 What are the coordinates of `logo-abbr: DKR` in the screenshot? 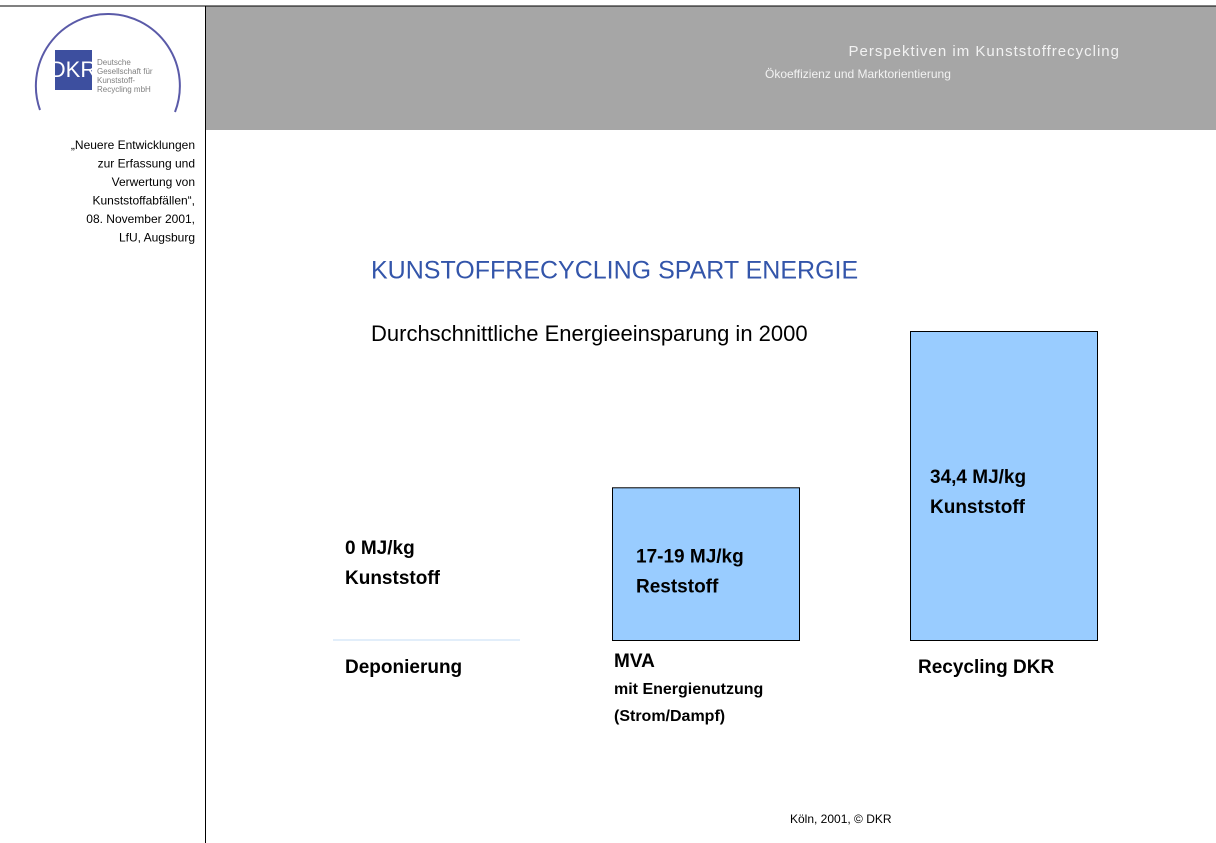 It's located at (73, 69).